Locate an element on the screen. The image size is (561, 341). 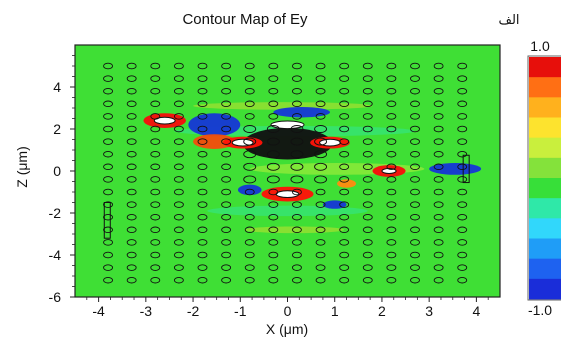
chart-title: Contour Map of Ey is located at coordinates (245, 19).